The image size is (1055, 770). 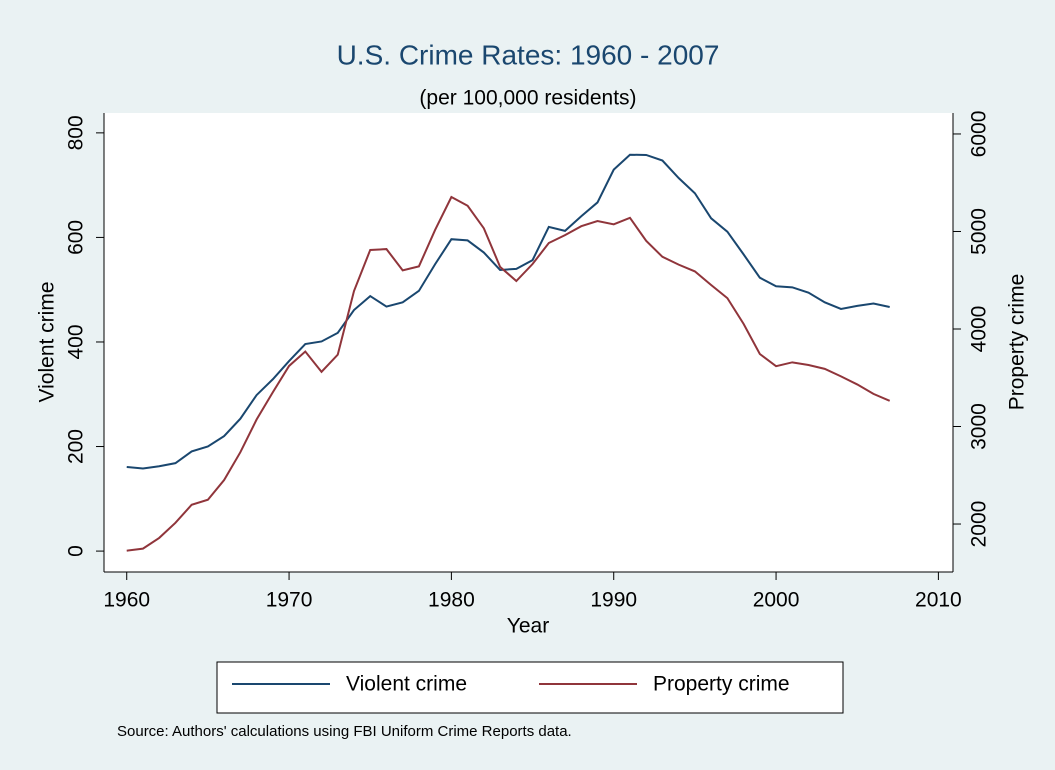 I want to click on legend-label: Violent crime, so click(x=406, y=684).